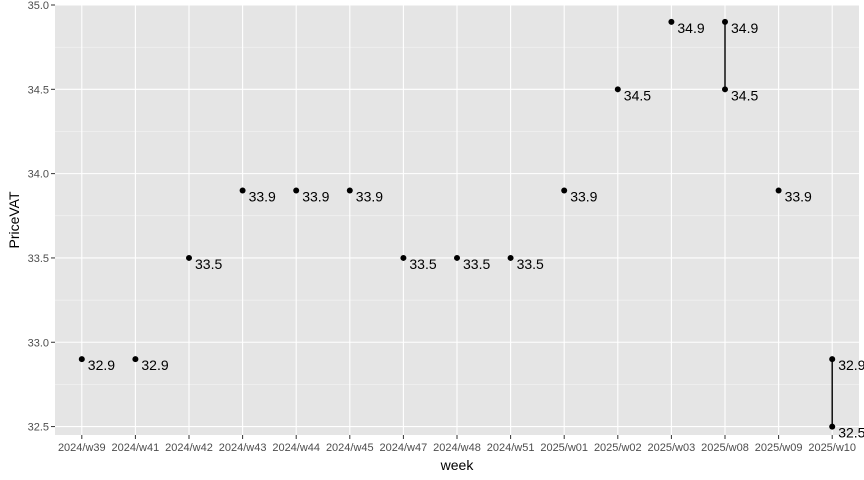 The width and height of the screenshot is (864, 480). What do you see at coordinates (618, 448) in the screenshot?
I see `x-tick-label: 2025/w02` at bounding box center [618, 448].